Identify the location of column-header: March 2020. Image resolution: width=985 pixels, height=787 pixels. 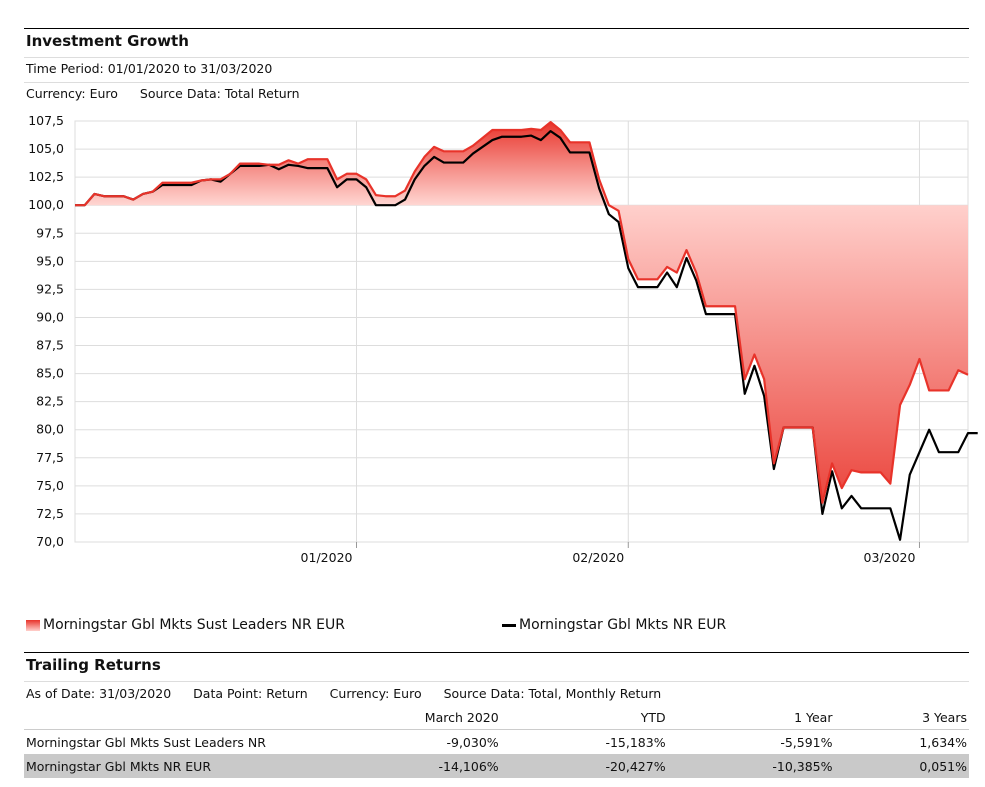
(461, 717).